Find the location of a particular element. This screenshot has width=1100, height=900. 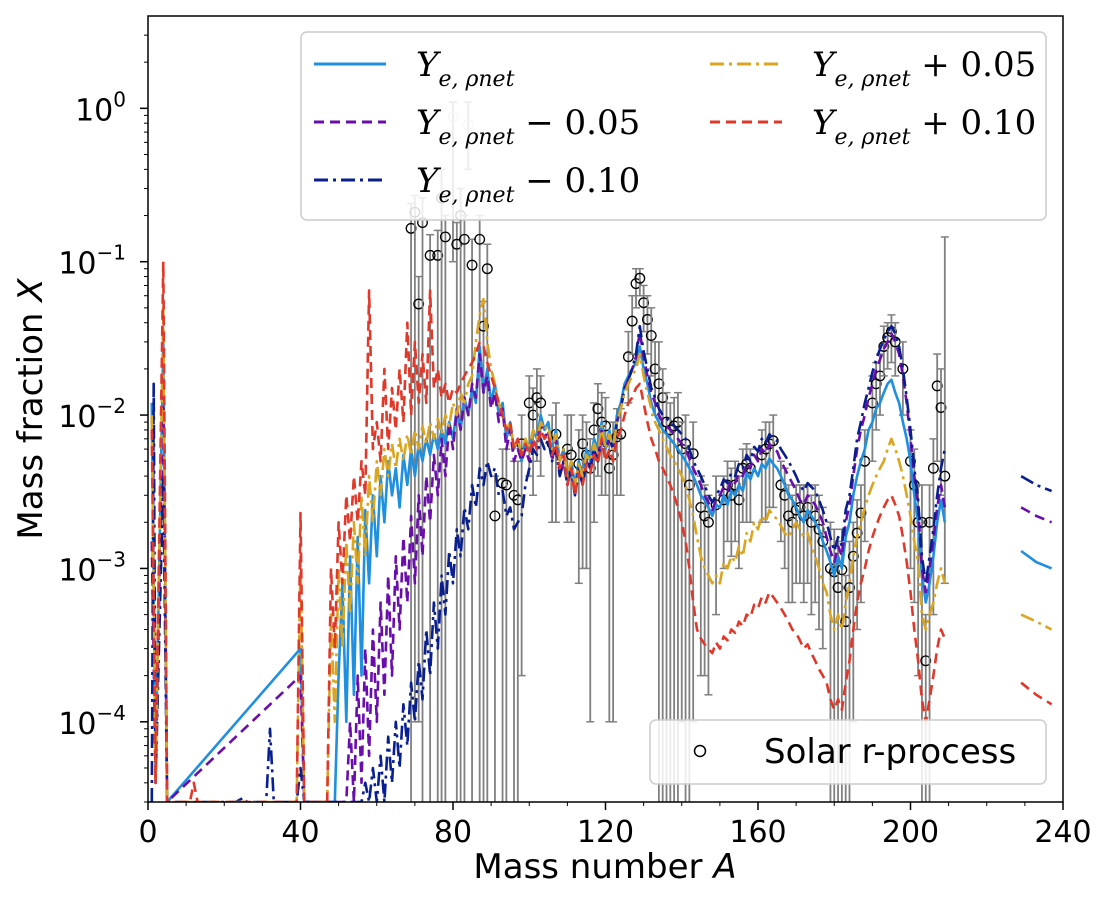

x-tick-label: 80 is located at coordinates (453, 832).